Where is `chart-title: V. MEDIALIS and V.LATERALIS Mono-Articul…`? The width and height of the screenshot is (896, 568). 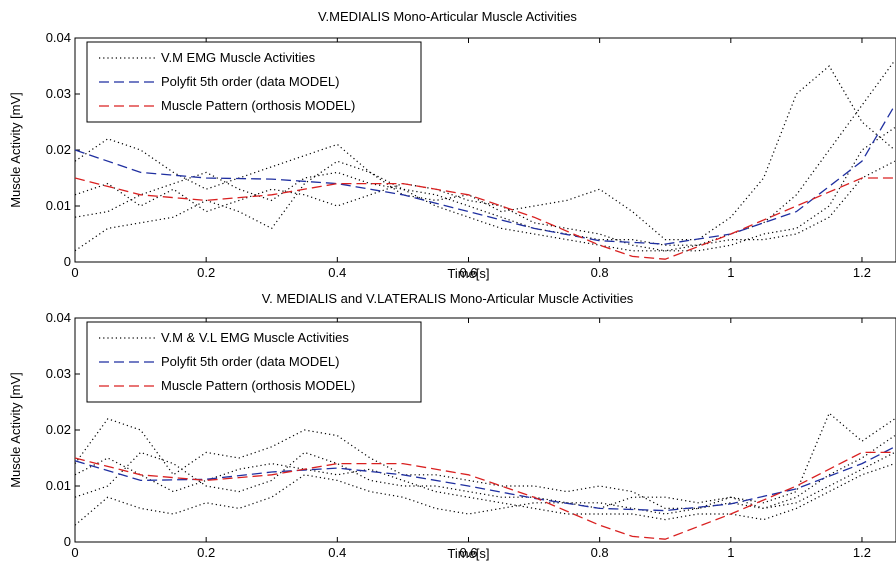 chart-title: V. MEDIALIS and V.LATERALIS Mono-Articul… is located at coordinates (448, 298).